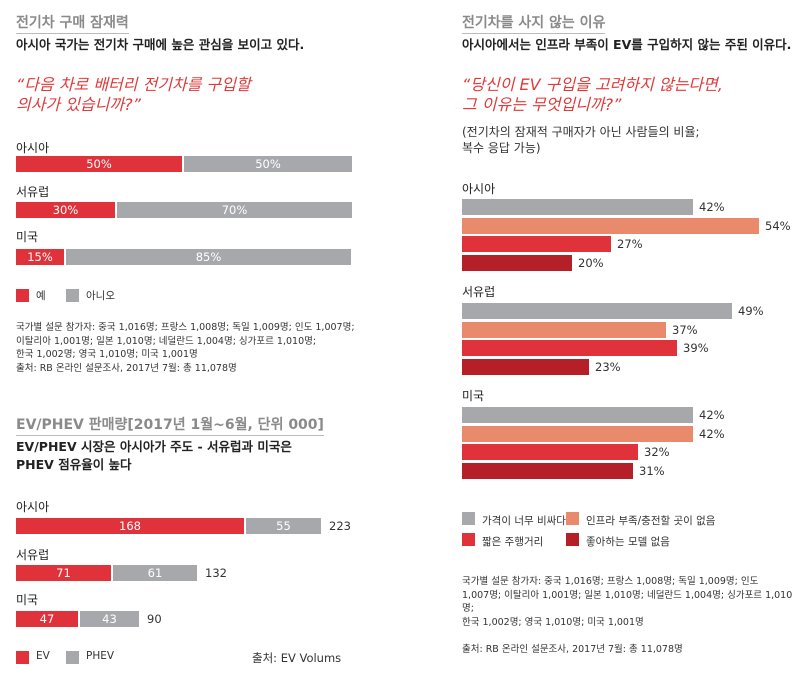  I want to click on bar-yes: 15%, so click(40, 257).